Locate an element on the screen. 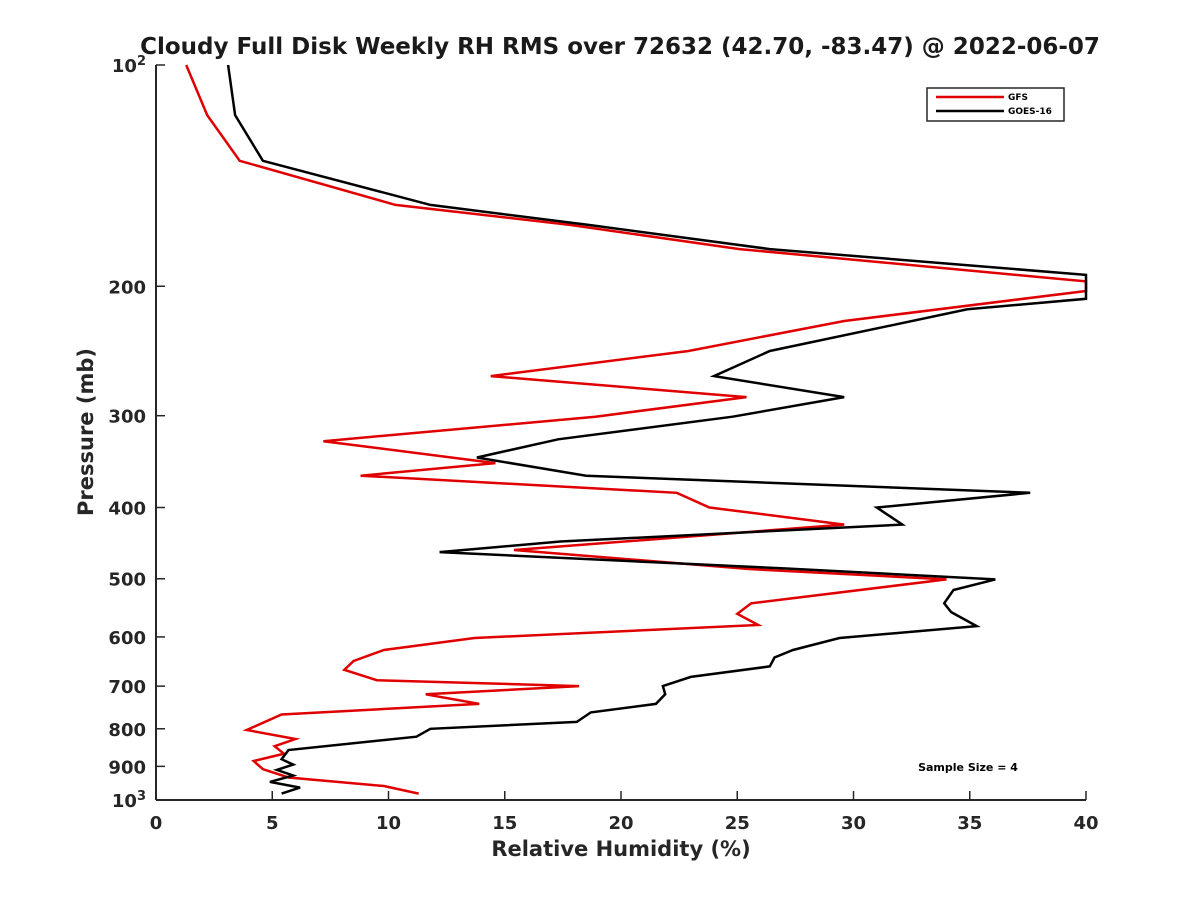  y-tick-label: 600 is located at coordinates (127, 638).